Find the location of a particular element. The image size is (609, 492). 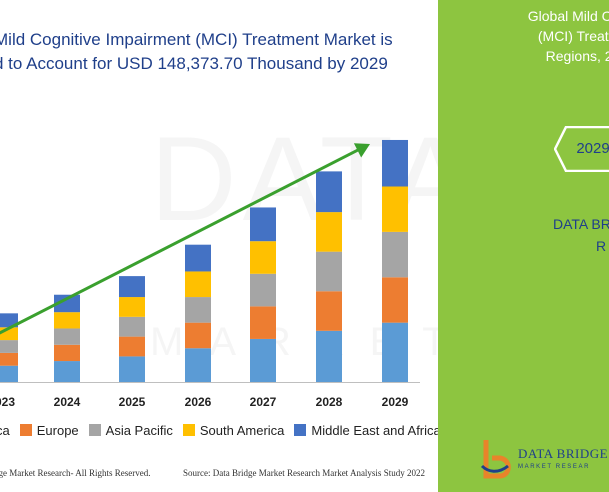

year-hexagon: 2029 is located at coordinates (581, 149).